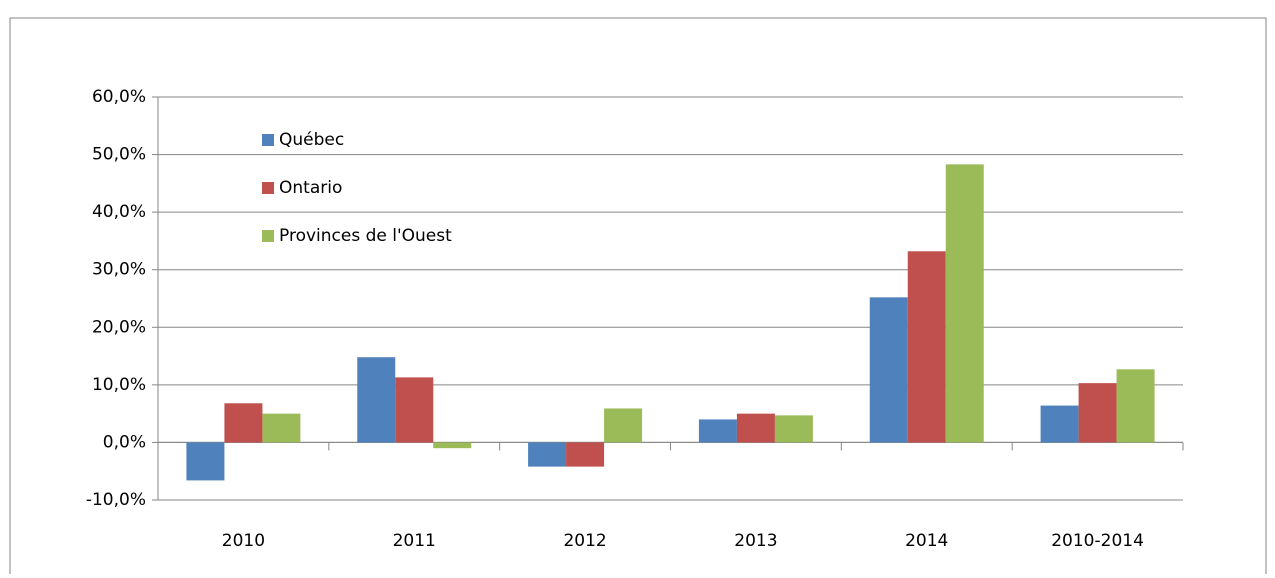 The width and height of the screenshot is (1275, 578). I want to click on x-tick-label: 2013, so click(755, 541).